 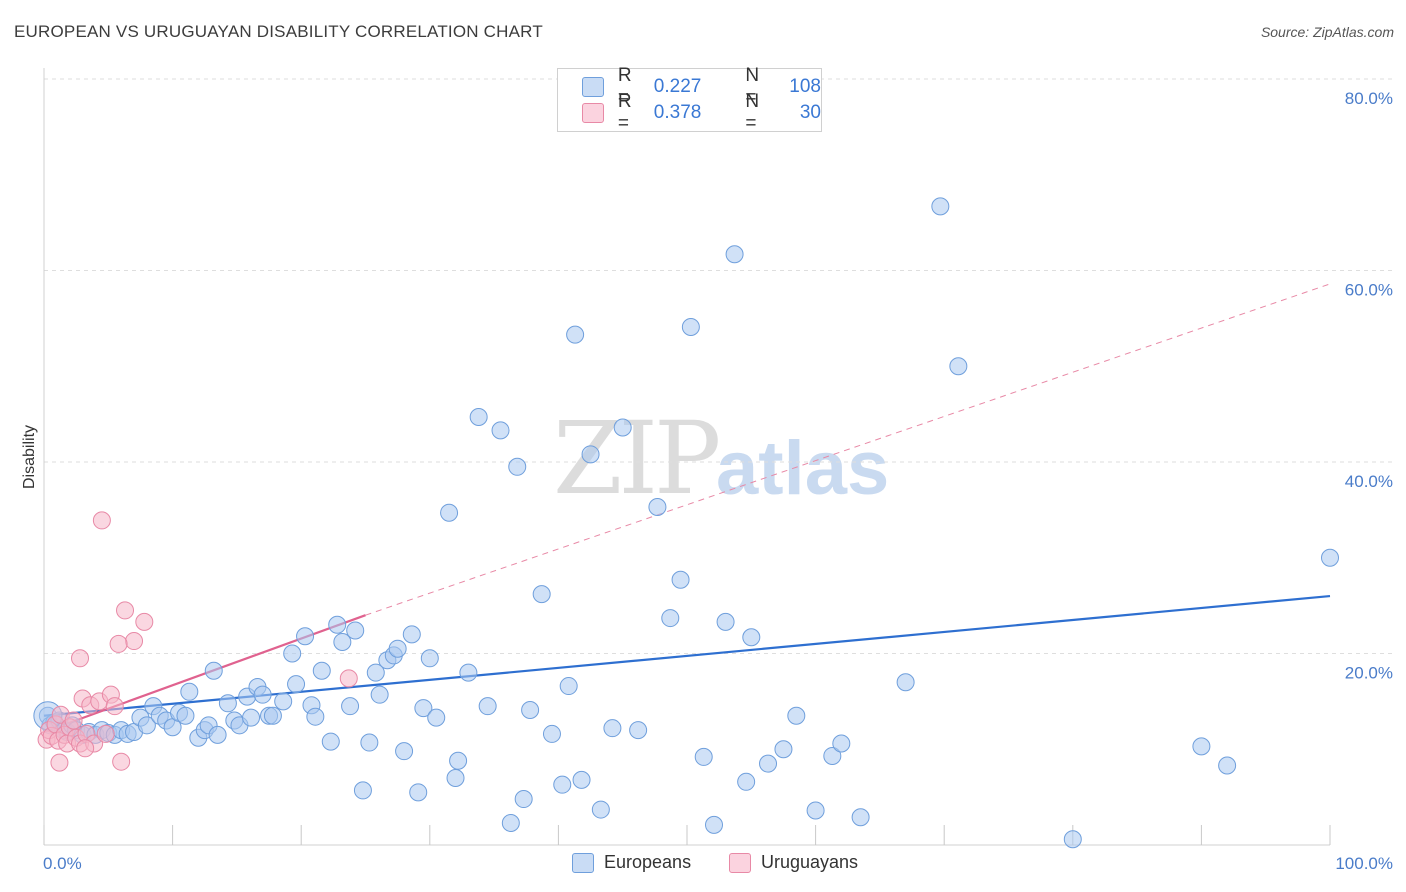 What do you see at coordinates (1364, 863) in the screenshot?
I see `x-tick-label: 100.0%` at bounding box center [1364, 863].